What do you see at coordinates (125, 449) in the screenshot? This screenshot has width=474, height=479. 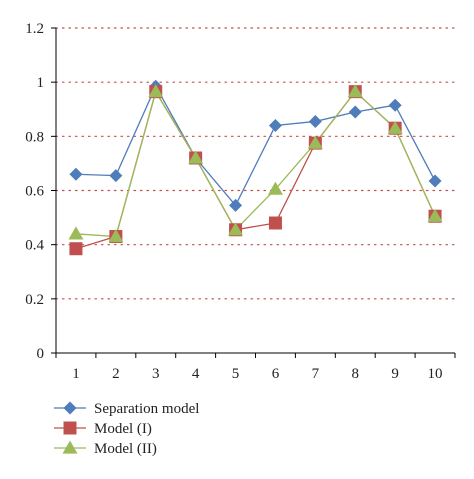 I see `legend-label: Model (II)` at bounding box center [125, 449].